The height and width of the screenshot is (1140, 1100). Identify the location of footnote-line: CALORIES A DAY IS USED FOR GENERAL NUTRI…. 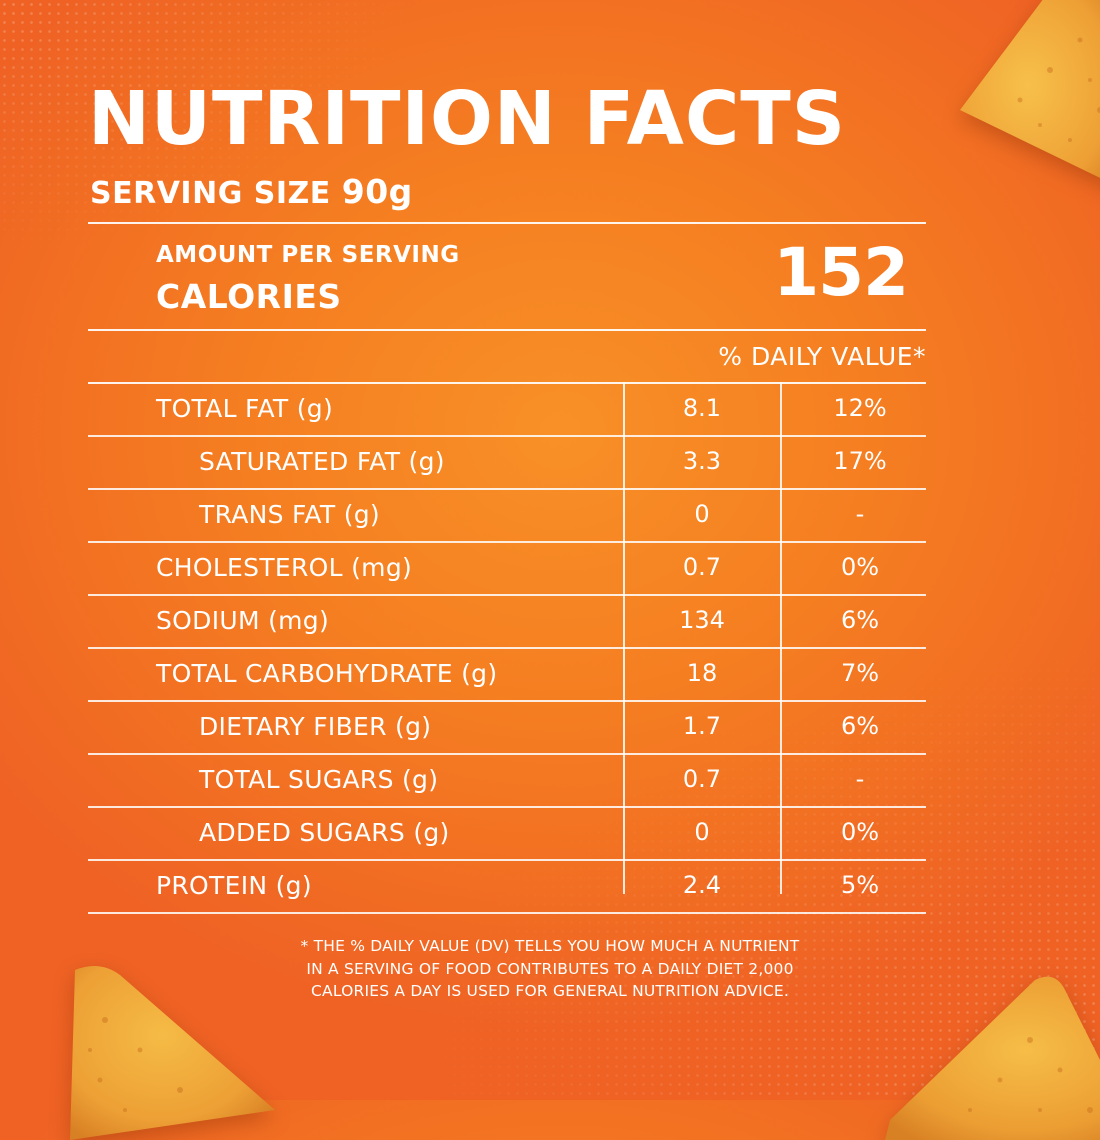
(550, 991).